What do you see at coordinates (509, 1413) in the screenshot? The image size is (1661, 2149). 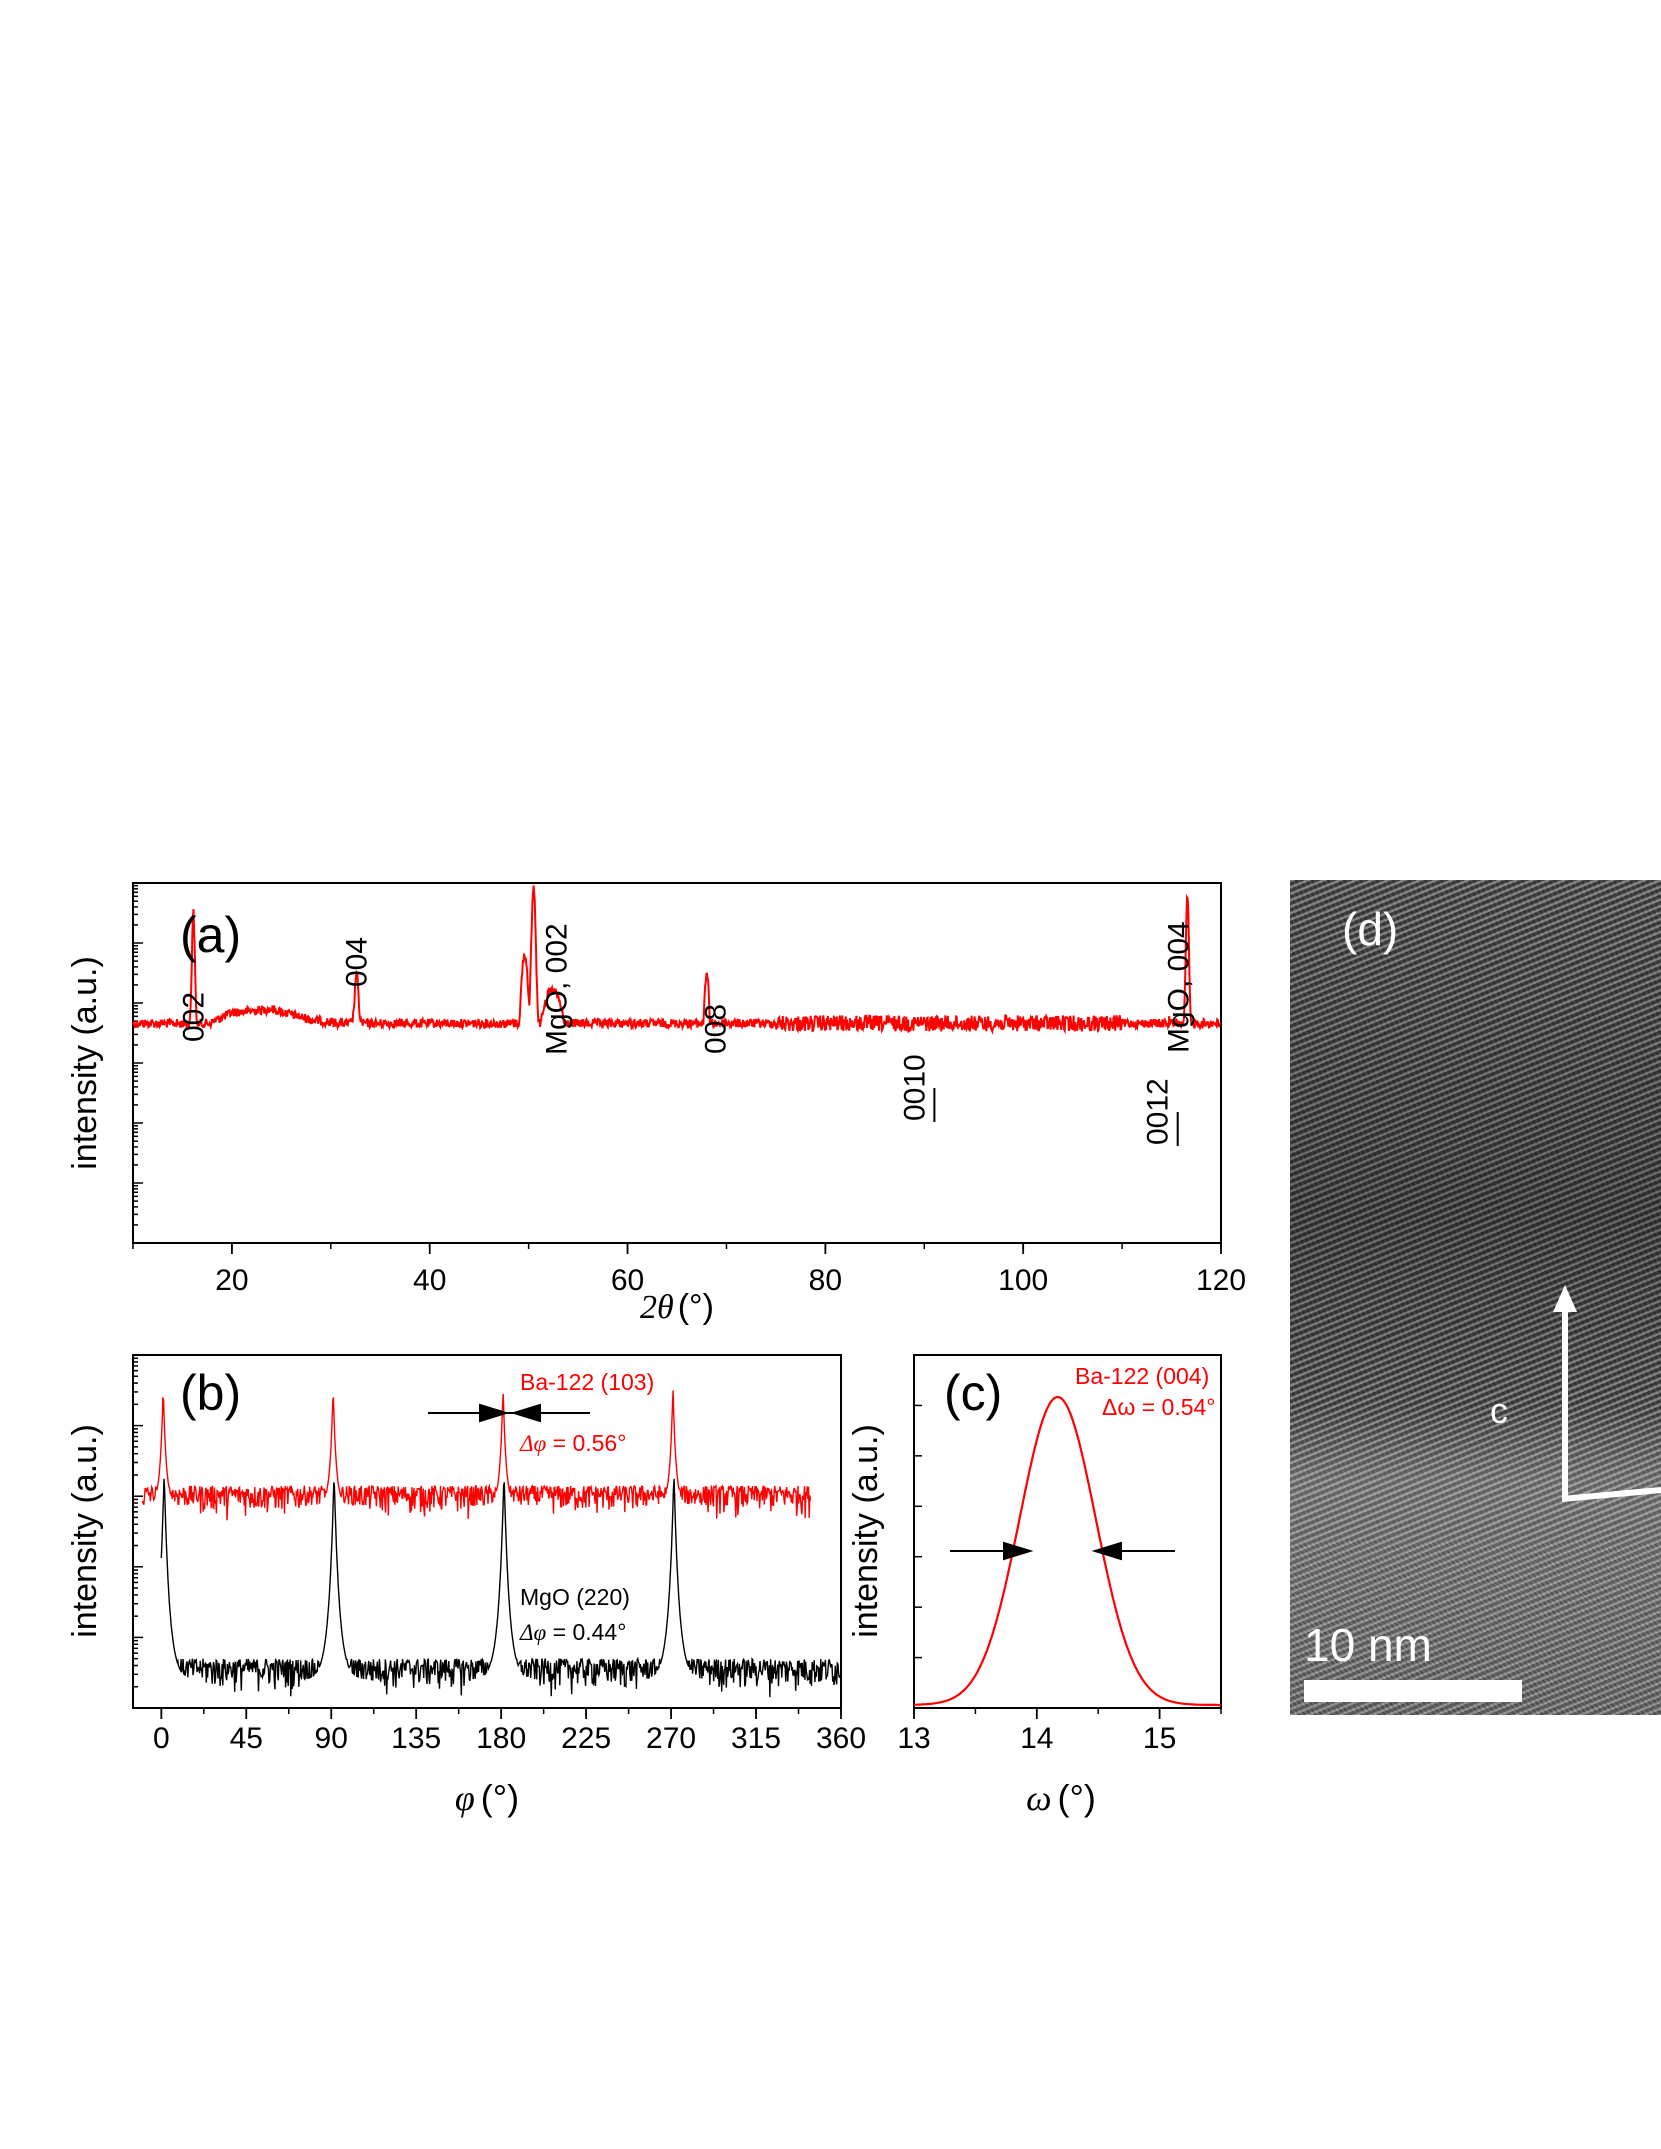 I see `panel-b-fwhm-arrows` at bounding box center [509, 1413].